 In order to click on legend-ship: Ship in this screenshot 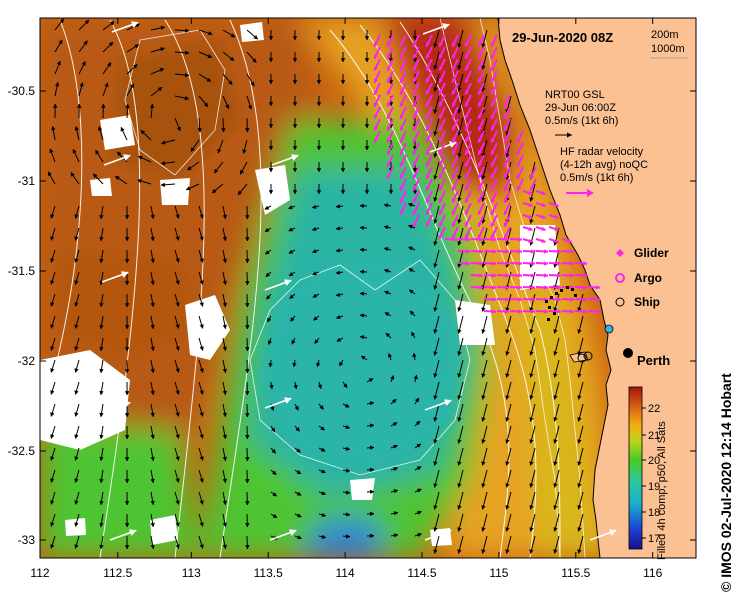, I will do `click(647, 302)`.